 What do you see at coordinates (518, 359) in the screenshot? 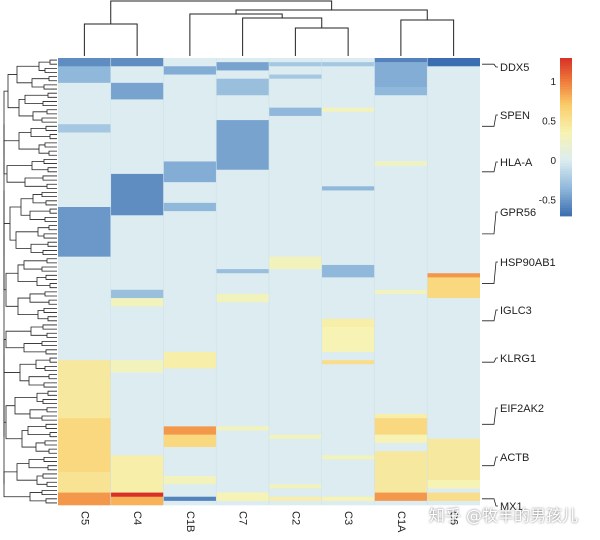
I see `gene-label: KLRG1` at bounding box center [518, 359].